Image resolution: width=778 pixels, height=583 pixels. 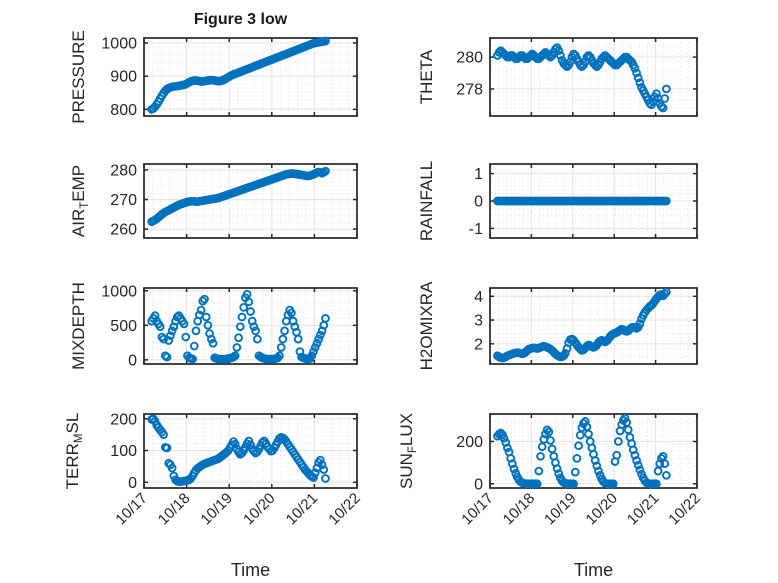 I want to click on y-tick-labels: 260 270 280, so click(x=123, y=200).